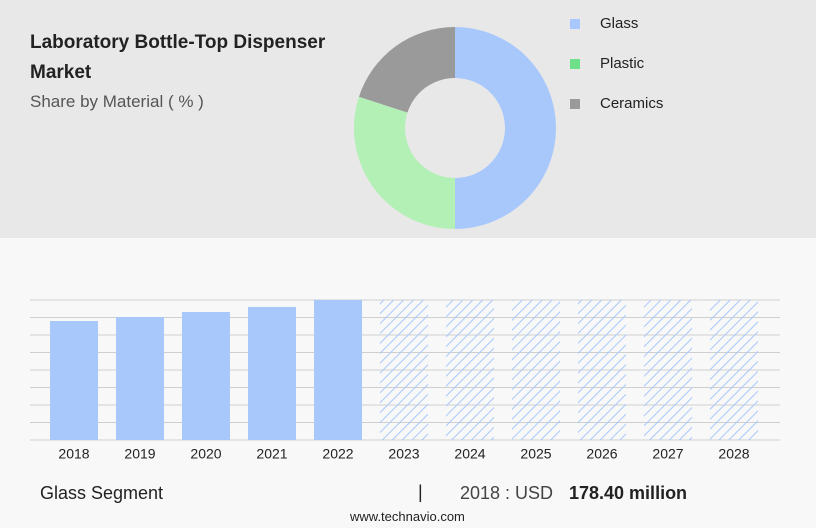 The width and height of the screenshot is (816, 528). What do you see at coordinates (178, 57) in the screenshot?
I see `title: Laboratory Bottle-Top Dispenser Market` at bounding box center [178, 57].